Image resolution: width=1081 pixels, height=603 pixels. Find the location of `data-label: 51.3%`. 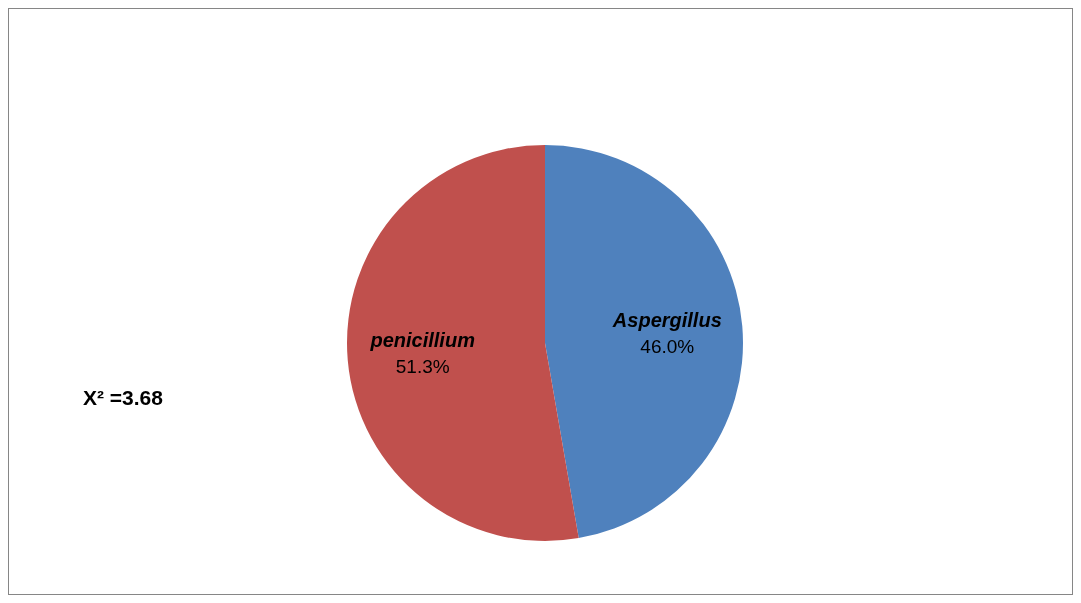

data-label: 51.3% is located at coordinates (422, 367).